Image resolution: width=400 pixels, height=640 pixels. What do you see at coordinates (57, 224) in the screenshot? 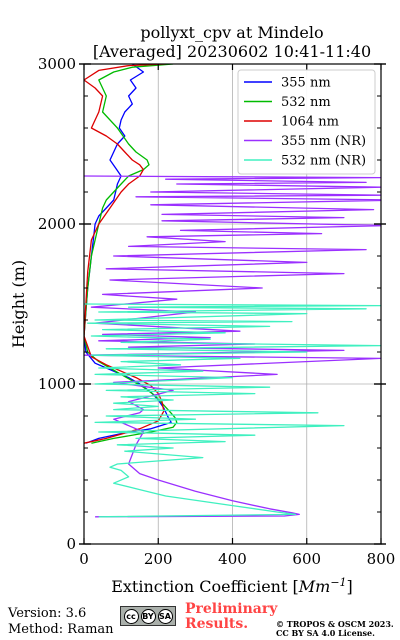
I see `y-tick-label-2000: 2000` at bounding box center [57, 224].